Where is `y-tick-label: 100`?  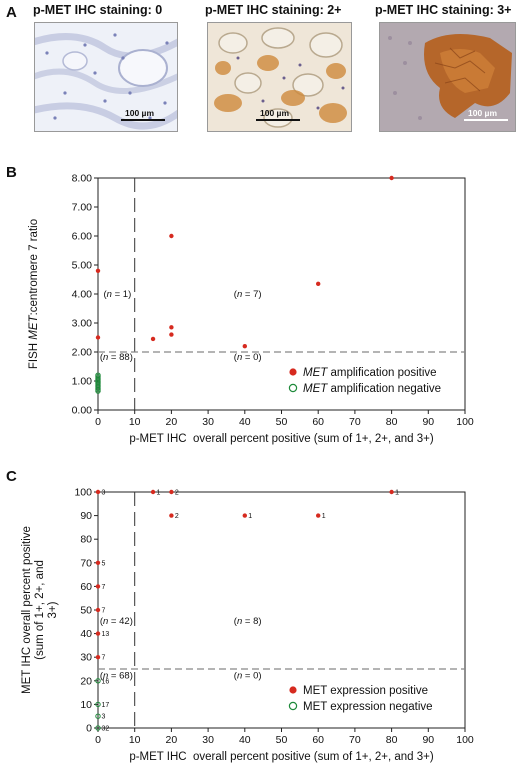 y-tick-label: 100 is located at coordinates (83, 493).